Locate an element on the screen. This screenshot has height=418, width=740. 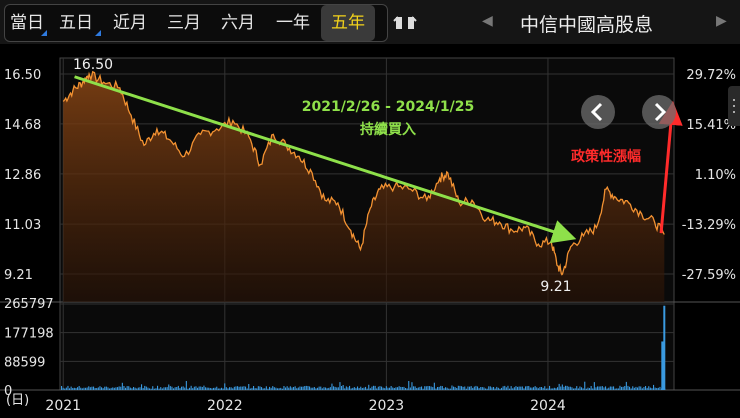
range-button-6: 五年 is located at coordinates (348, 23).